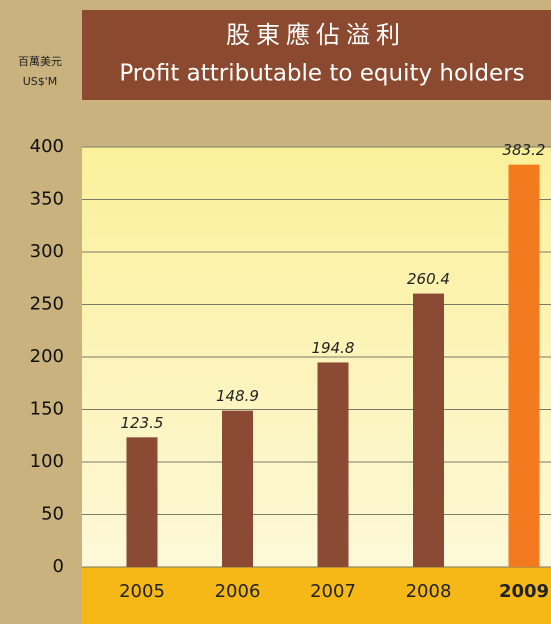 This screenshot has width=551, height=624. Describe the element at coordinates (316, 35) in the screenshot. I see `chart-title: 股東應佔溢利` at that location.